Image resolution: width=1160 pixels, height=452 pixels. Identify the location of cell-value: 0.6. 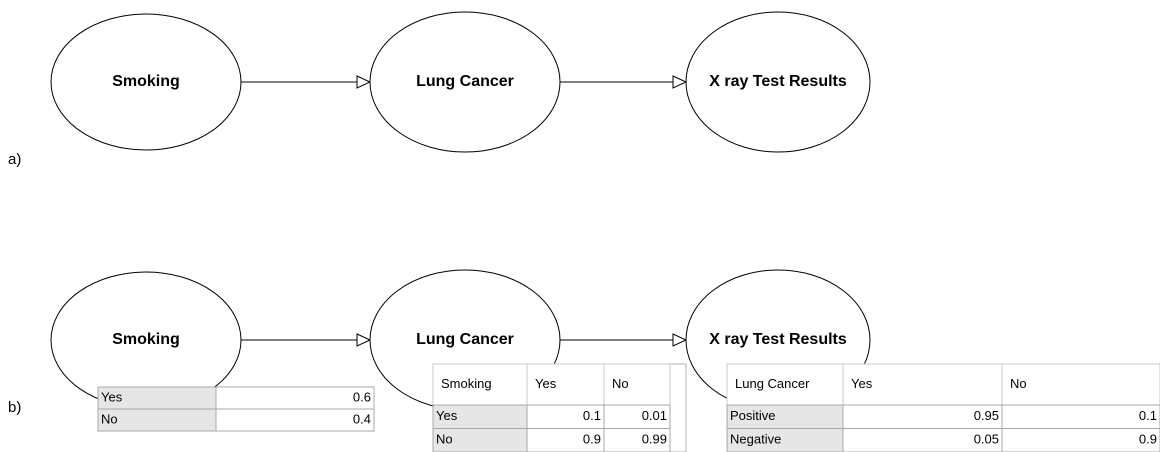
(362, 396).